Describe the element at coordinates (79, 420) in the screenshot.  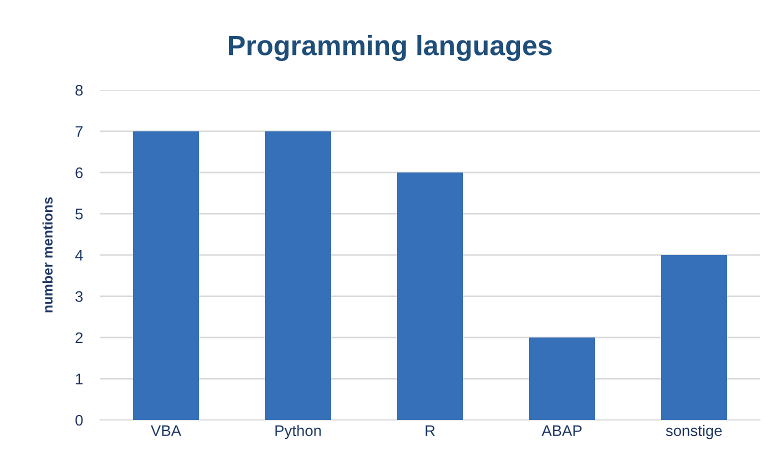
I see `y-tick-label: 0` at that location.